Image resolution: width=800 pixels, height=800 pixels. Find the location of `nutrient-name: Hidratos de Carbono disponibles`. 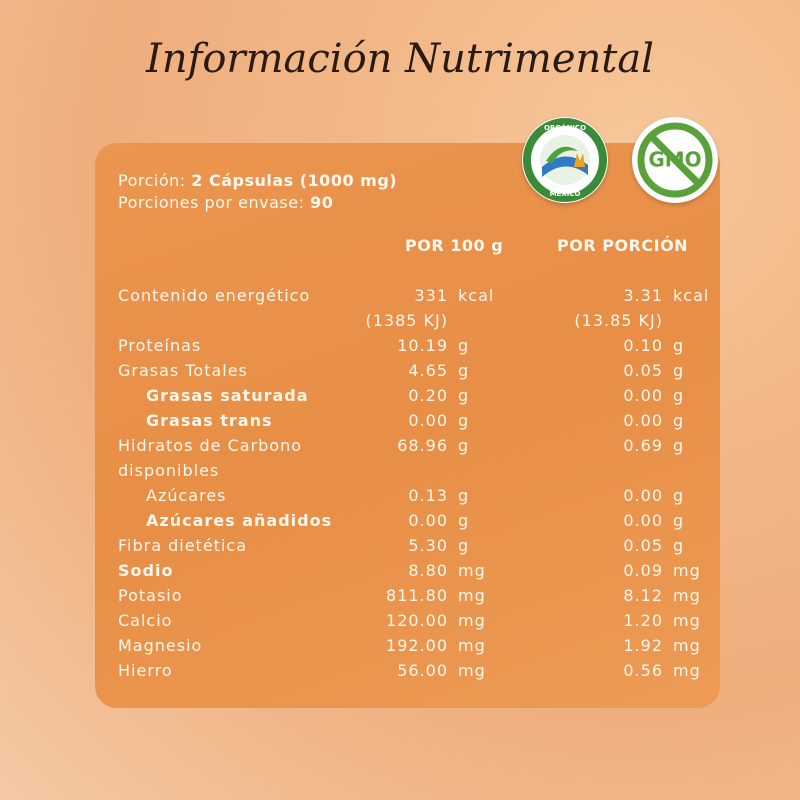

nutrient-name: Hidratos de Carbono disponibles is located at coordinates (210, 458).